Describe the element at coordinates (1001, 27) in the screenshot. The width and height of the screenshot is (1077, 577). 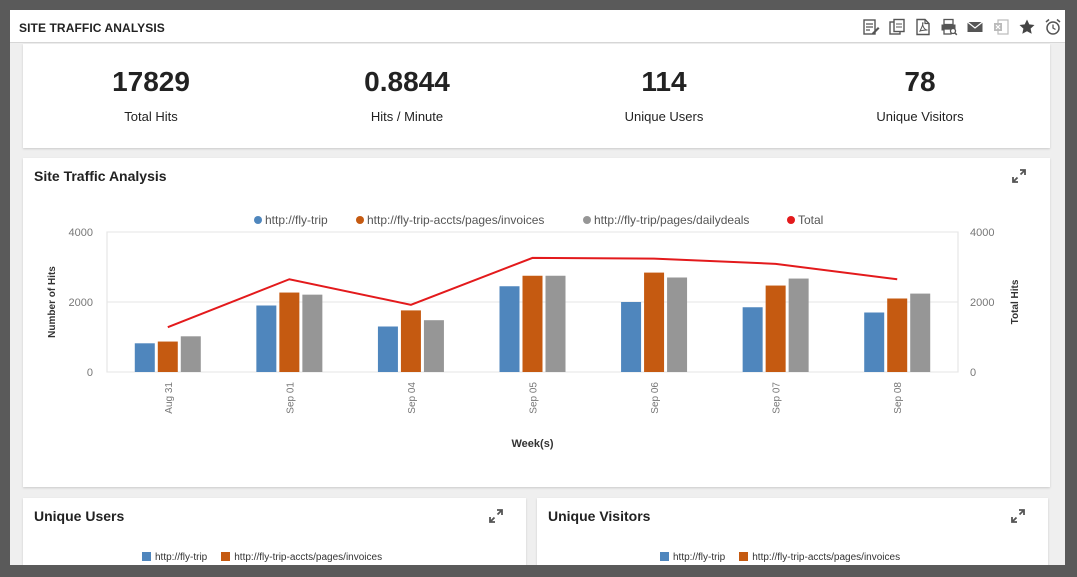
I see `export-excel-icon` at that location.